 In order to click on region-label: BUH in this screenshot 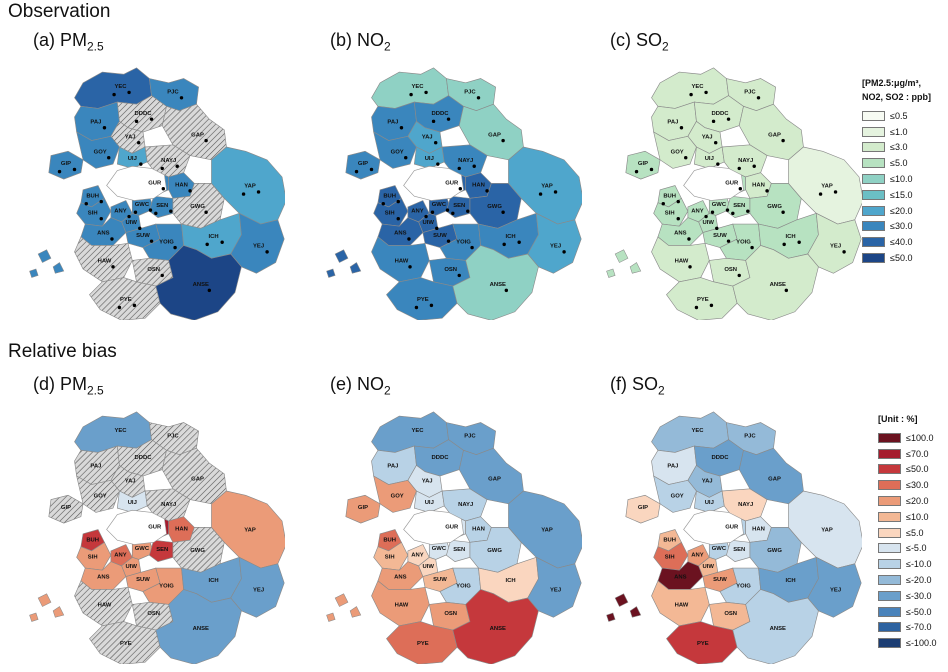, I will do `click(92, 540)`.